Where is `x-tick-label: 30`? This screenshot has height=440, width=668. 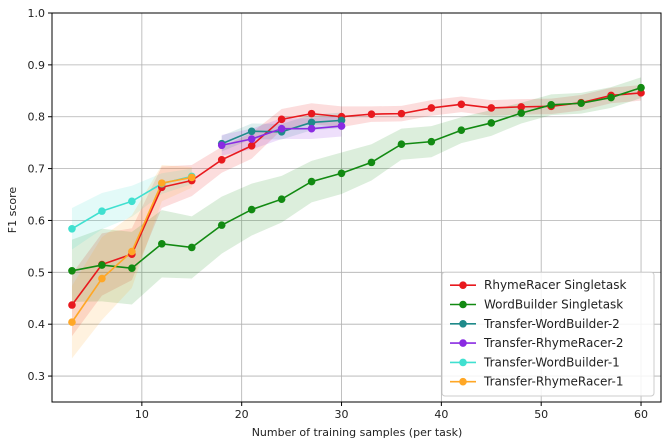
x-tick-label: 30 is located at coordinates (342, 414).